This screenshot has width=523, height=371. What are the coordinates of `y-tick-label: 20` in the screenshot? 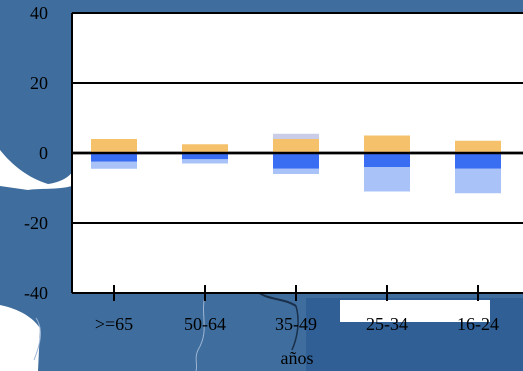 It's located at (39, 83).